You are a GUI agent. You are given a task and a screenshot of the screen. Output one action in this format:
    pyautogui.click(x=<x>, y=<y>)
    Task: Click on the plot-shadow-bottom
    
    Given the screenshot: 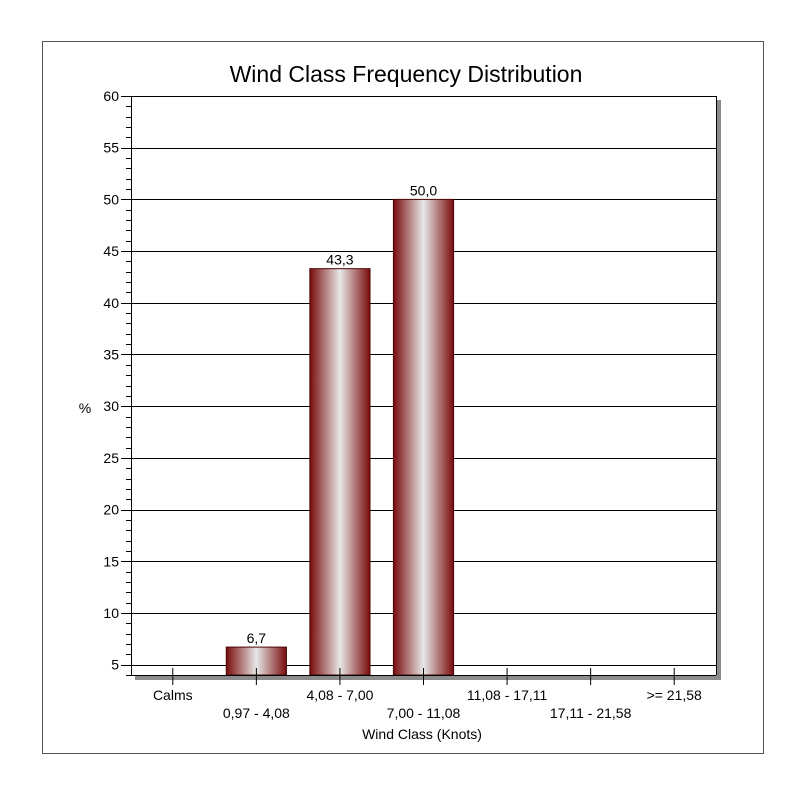 What is the action you would take?
    pyautogui.click(x=428, y=677)
    